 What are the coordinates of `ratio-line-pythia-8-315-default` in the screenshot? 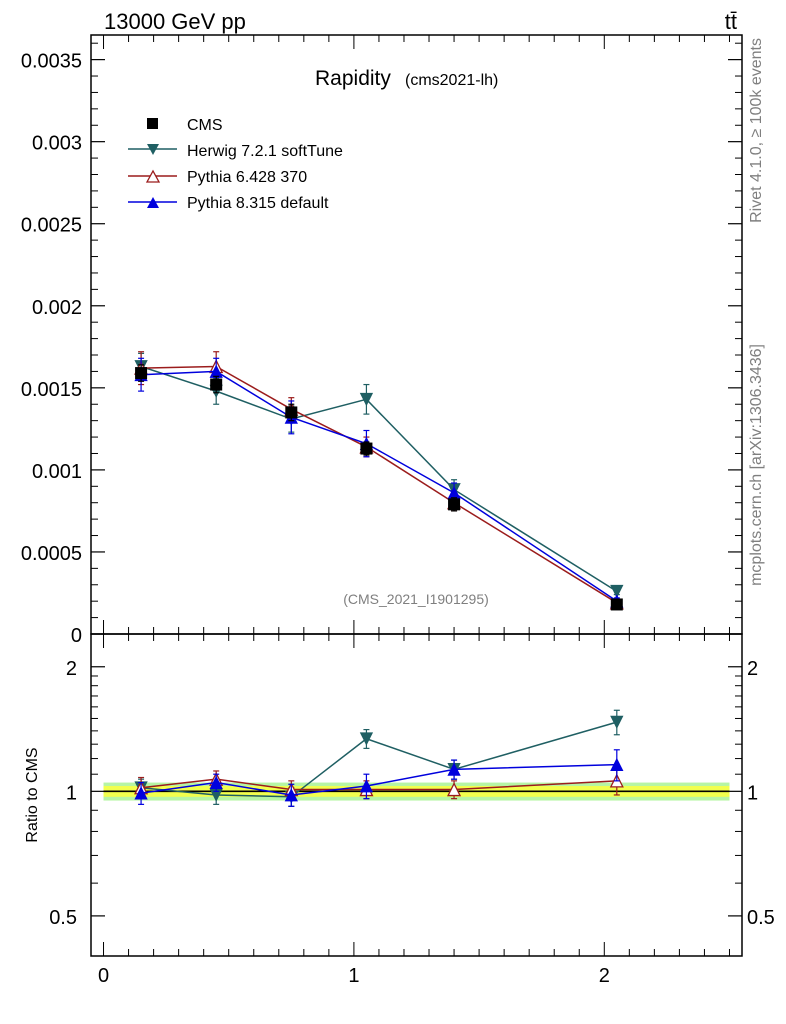 It's located at (378, 779).